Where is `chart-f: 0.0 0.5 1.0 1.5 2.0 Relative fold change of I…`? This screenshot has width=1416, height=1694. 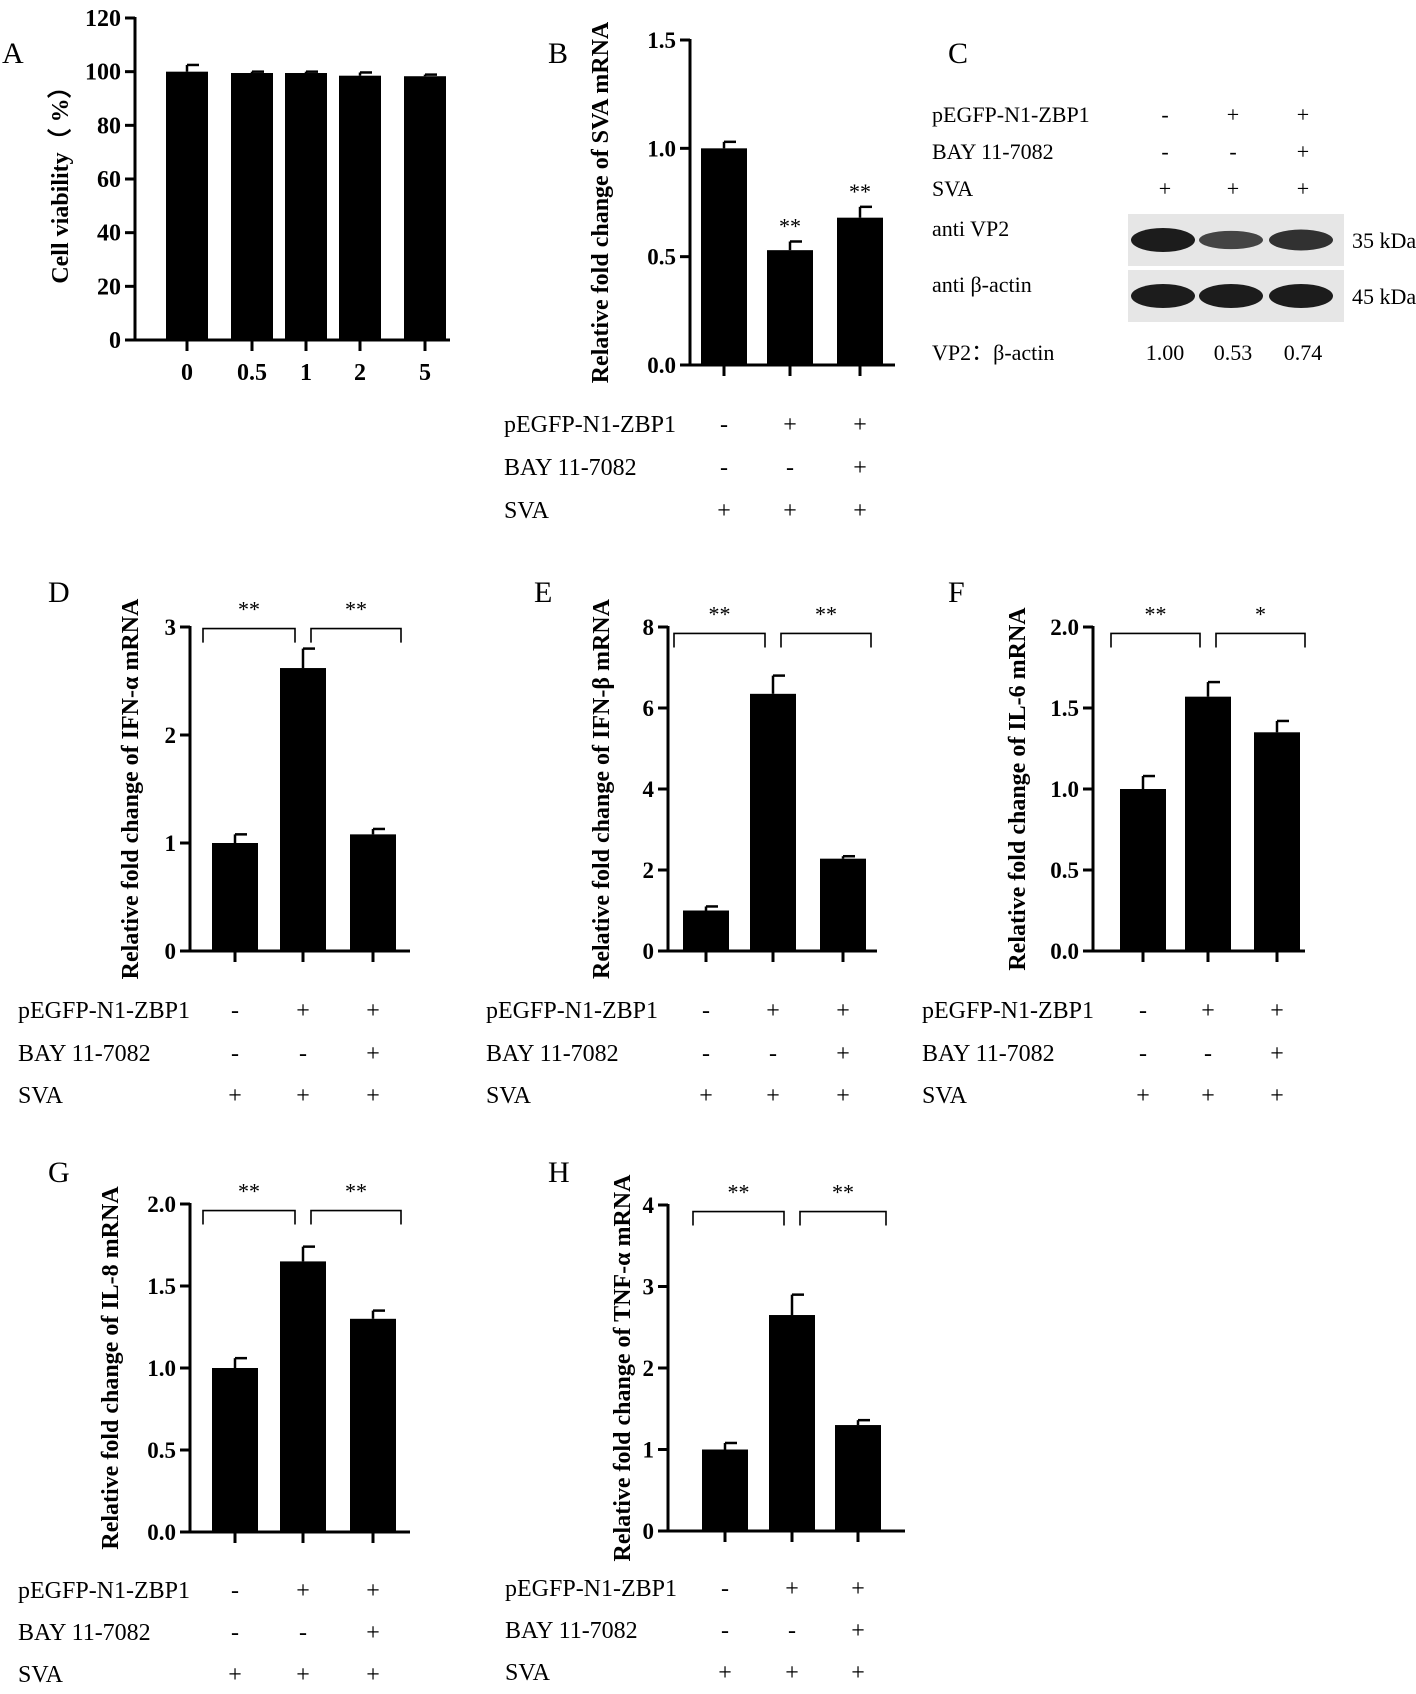
chart-f: 0.0 0.5 1.0 1.5 2.0 Relative fold change of I… is located at coordinates (1114, 855).